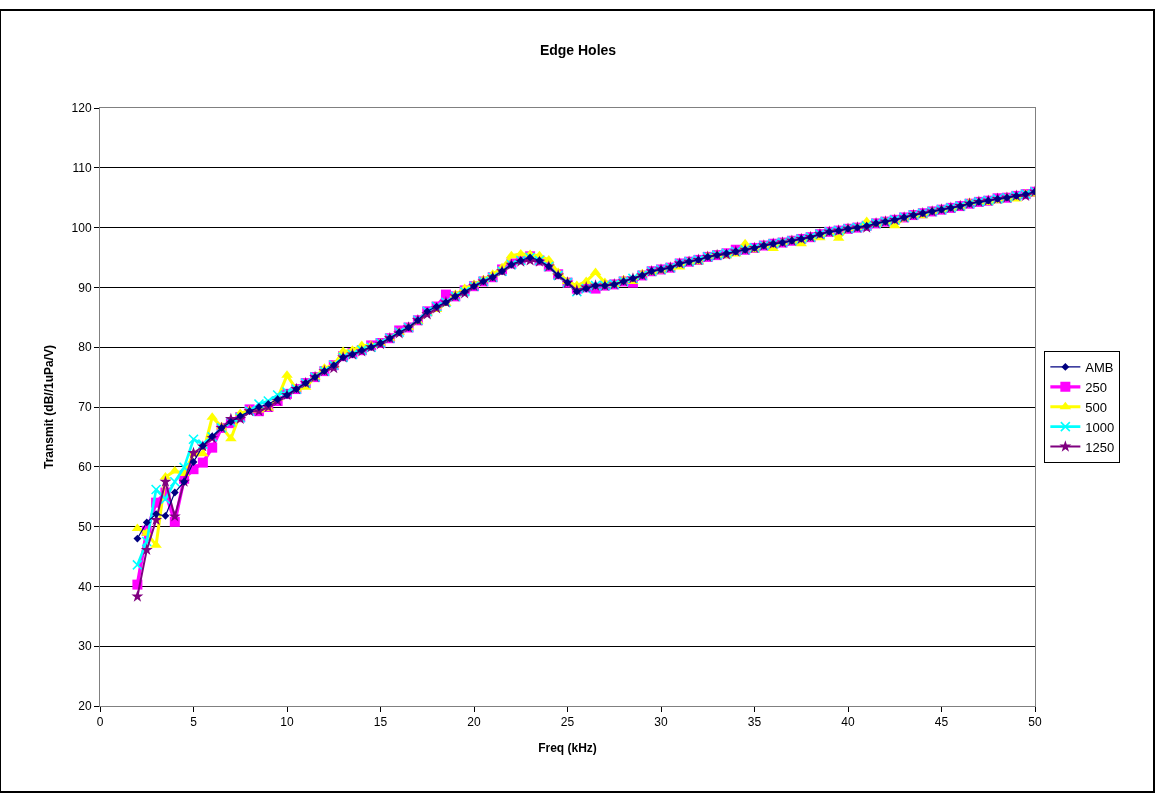 The image size is (1156, 794). Describe the element at coordinates (578, 49) in the screenshot. I see `chart-title: Edge Holes` at that location.